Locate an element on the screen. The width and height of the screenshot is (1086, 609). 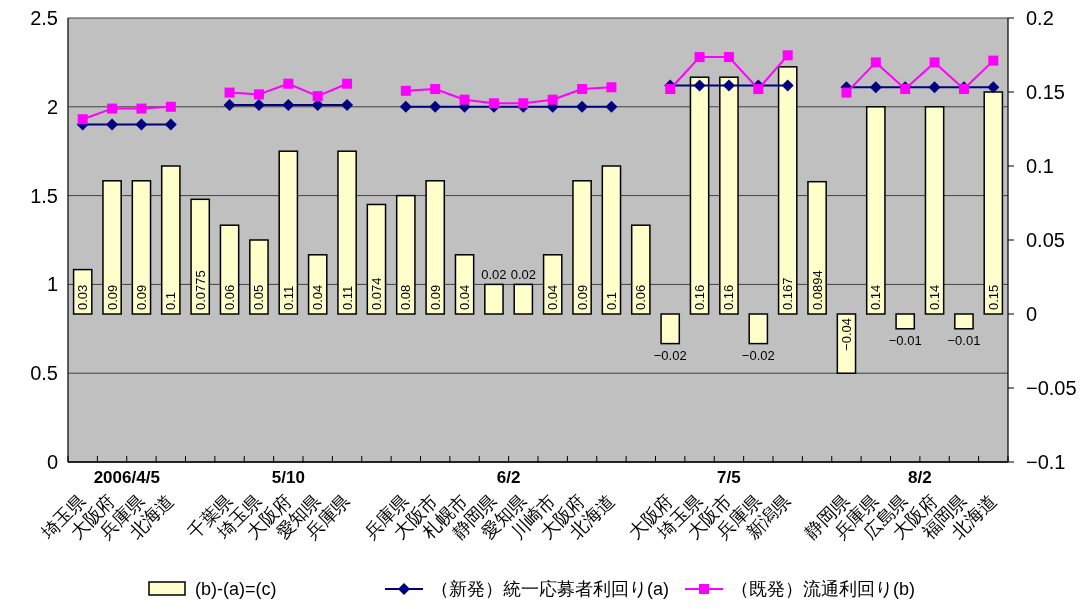
data-label: 0.0894 is located at coordinates (817, 290).